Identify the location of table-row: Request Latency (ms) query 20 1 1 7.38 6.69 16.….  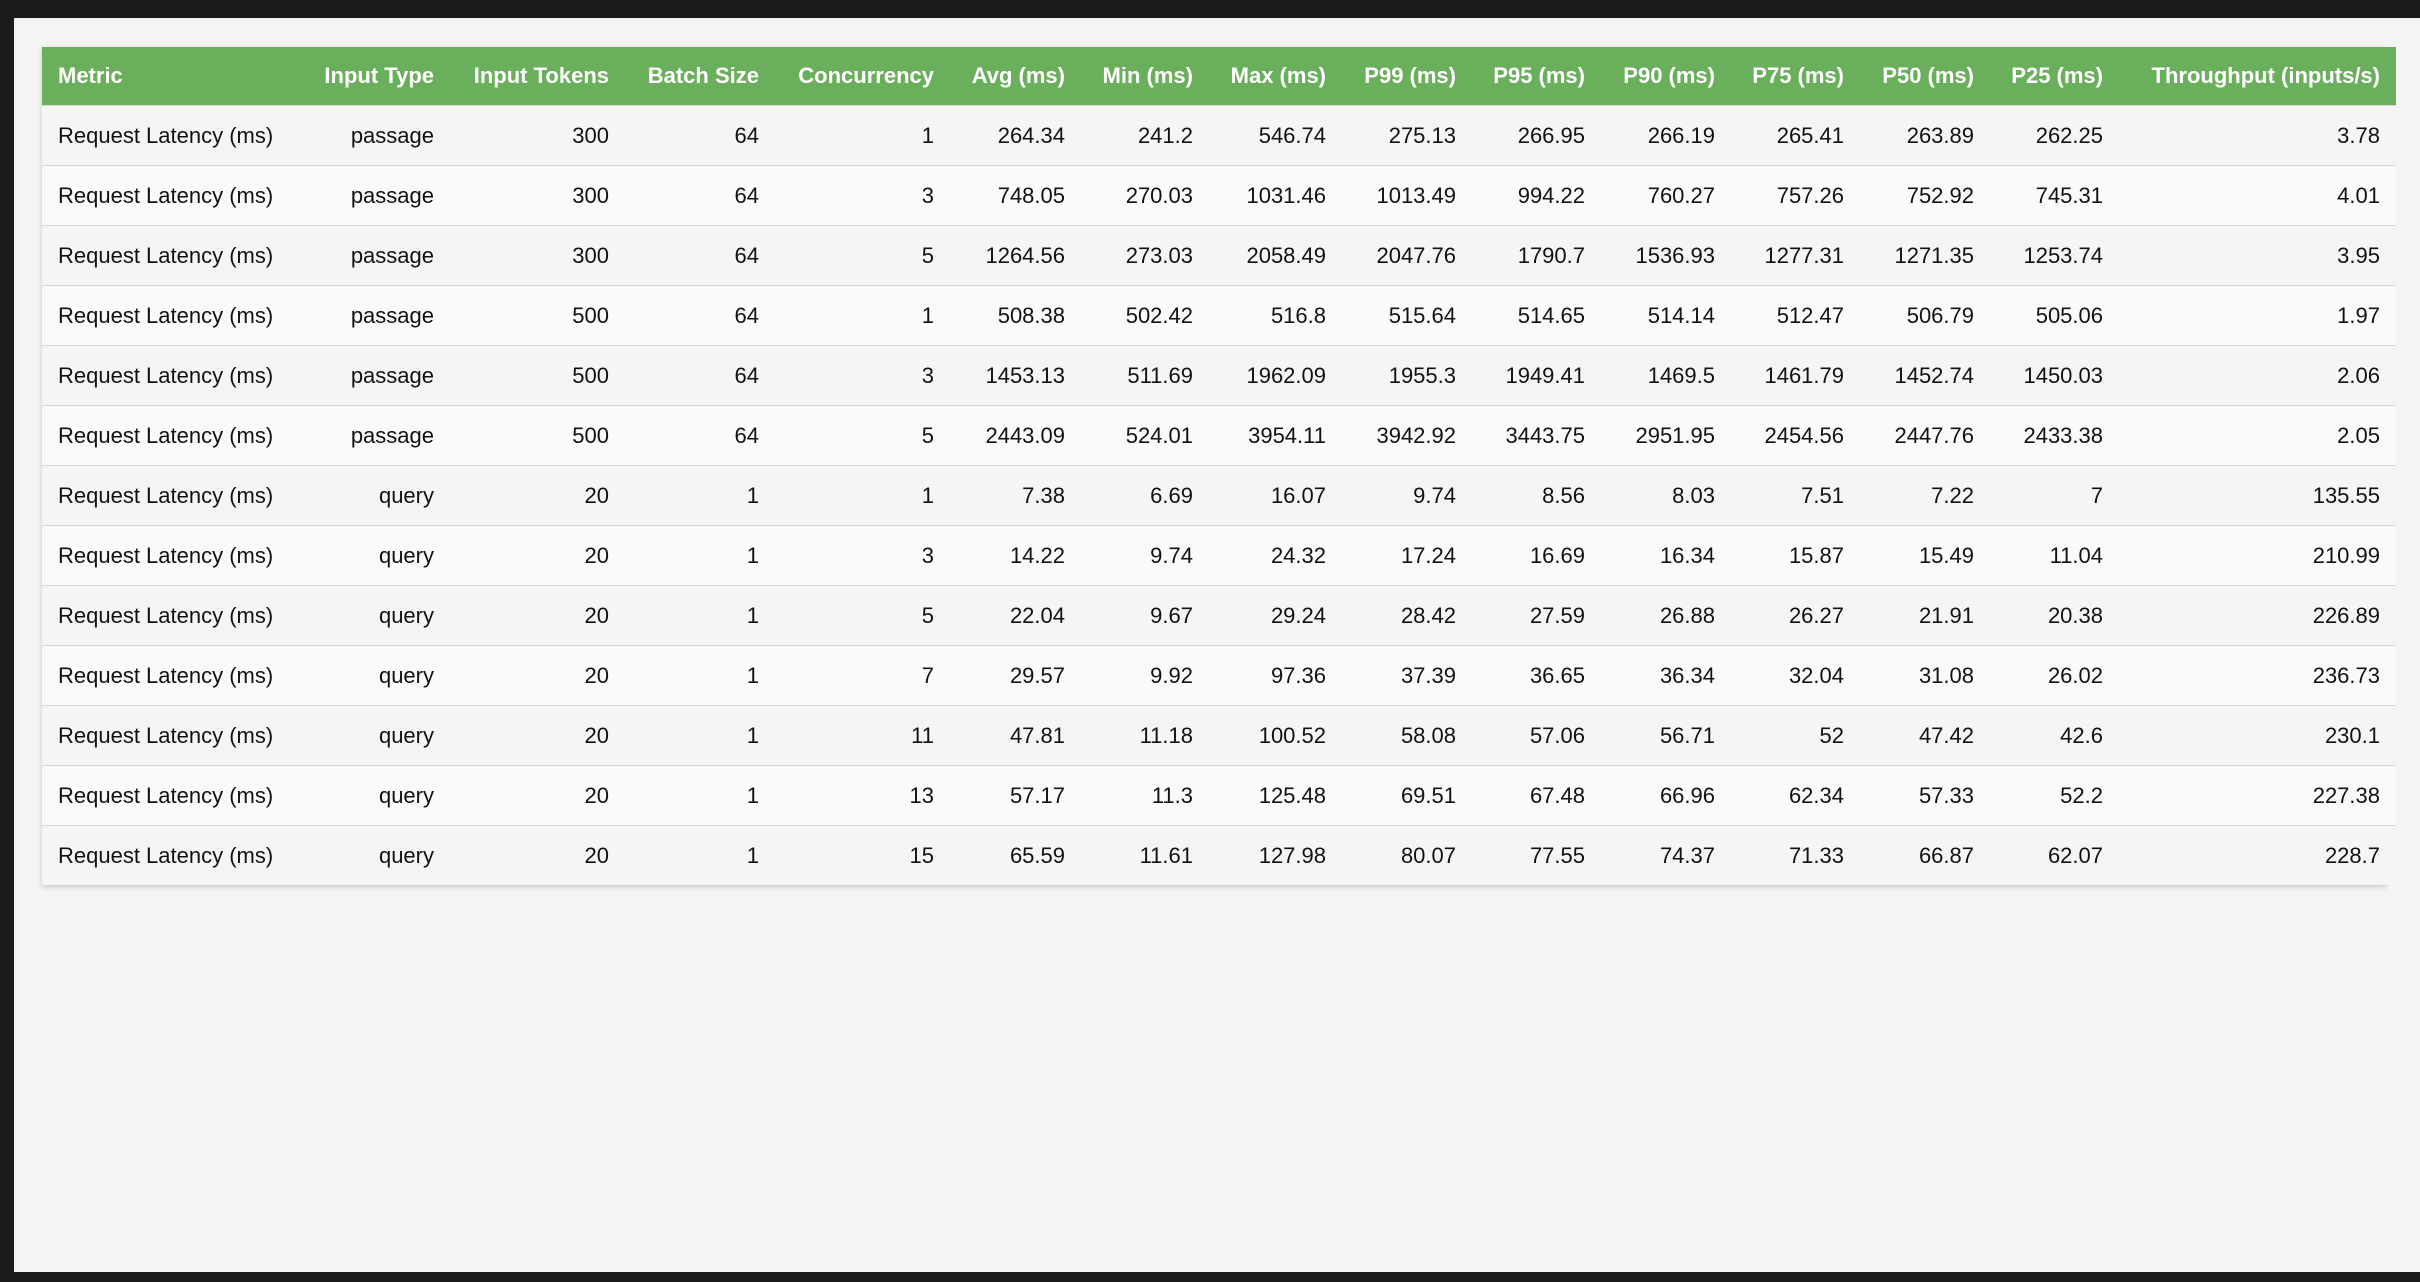
(1219, 495).